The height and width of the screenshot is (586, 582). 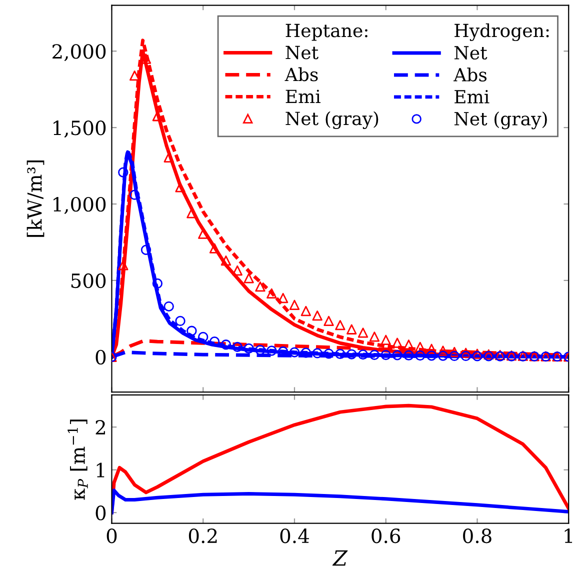 What do you see at coordinates (501, 32) in the screenshot?
I see `text: Hydrogen:` at bounding box center [501, 32].